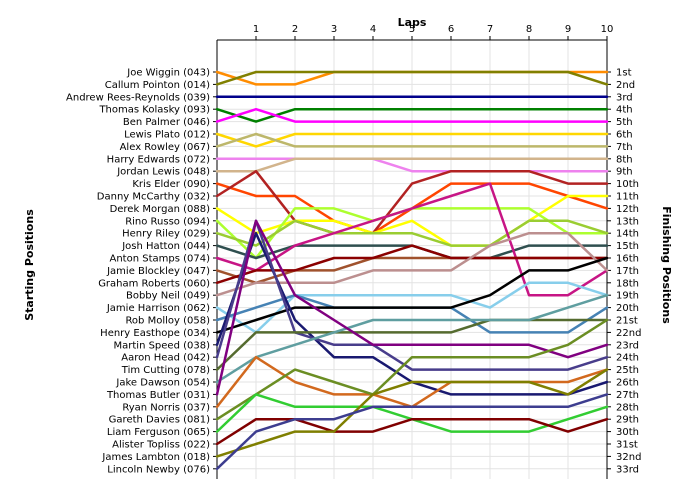  Describe the element at coordinates (624, 159) in the screenshot. I see `finishing-position-label: 8th` at that location.